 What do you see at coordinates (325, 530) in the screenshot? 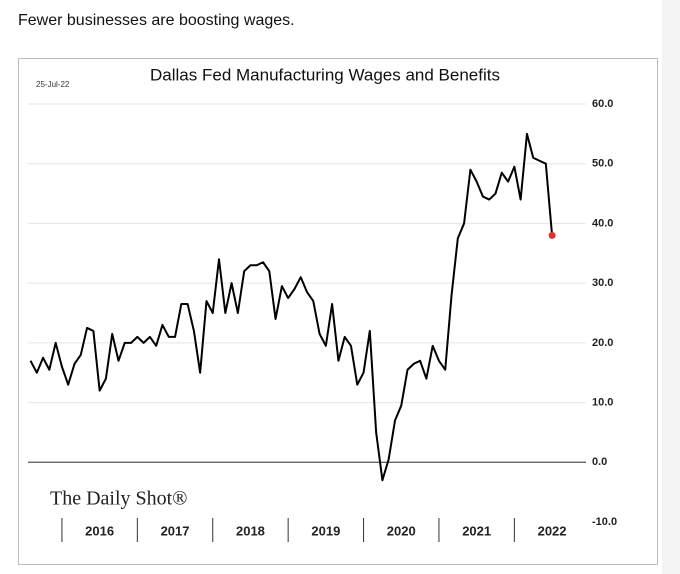
I see `x-tick-label: 2019` at bounding box center [325, 530].